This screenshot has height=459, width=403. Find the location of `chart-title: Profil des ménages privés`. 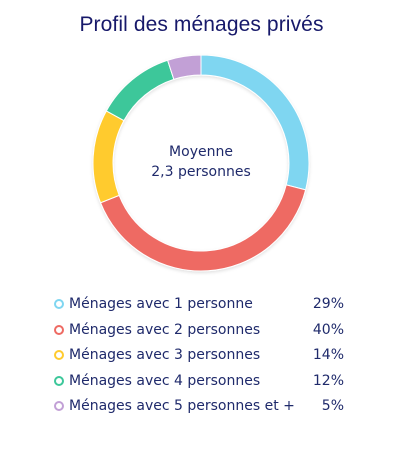

chart-title: Profil des ménages privés is located at coordinates (201, 24).